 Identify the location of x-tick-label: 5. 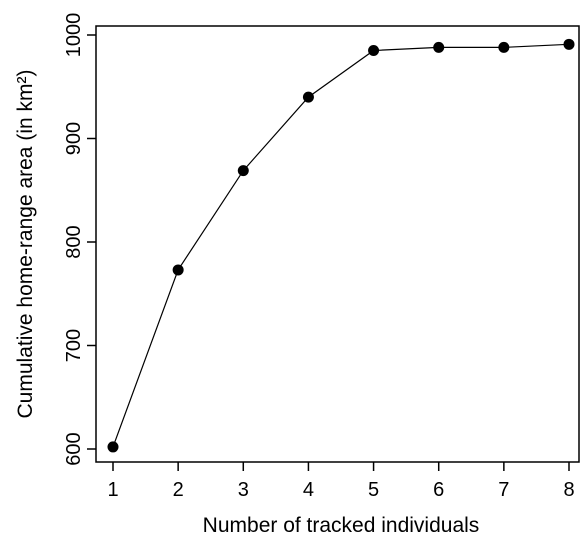
(373, 490).